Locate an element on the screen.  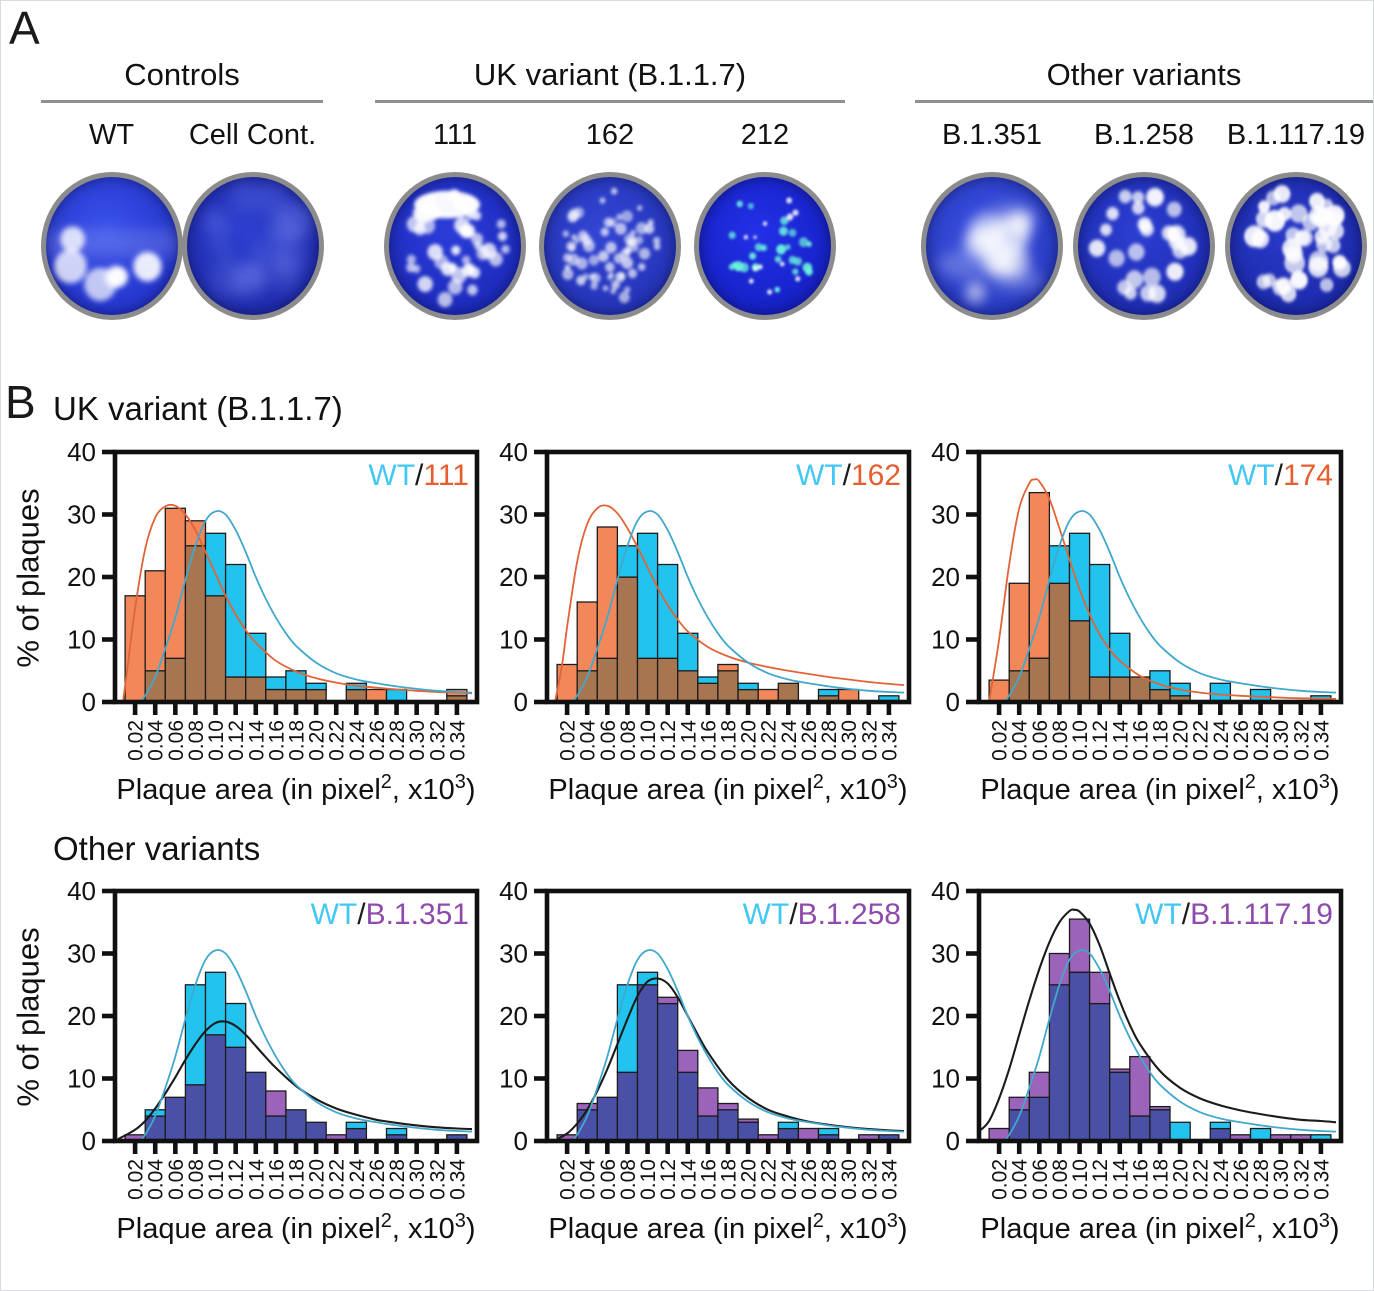
group-title-uk-variant: UK variant (B.1.1.7) is located at coordinates (610, 74).